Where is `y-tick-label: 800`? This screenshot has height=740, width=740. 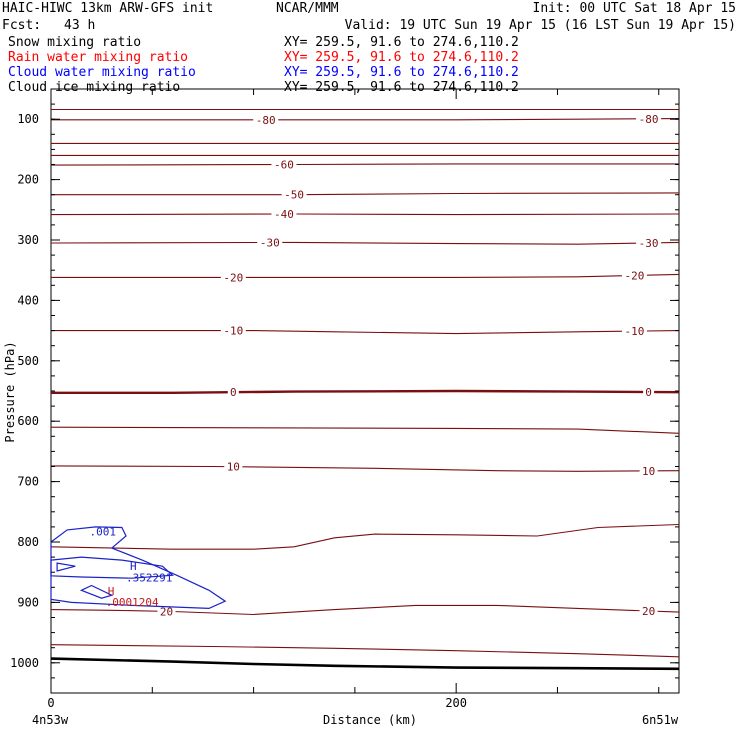
y-tick-label: 800 is located at coordinates (28, 542).